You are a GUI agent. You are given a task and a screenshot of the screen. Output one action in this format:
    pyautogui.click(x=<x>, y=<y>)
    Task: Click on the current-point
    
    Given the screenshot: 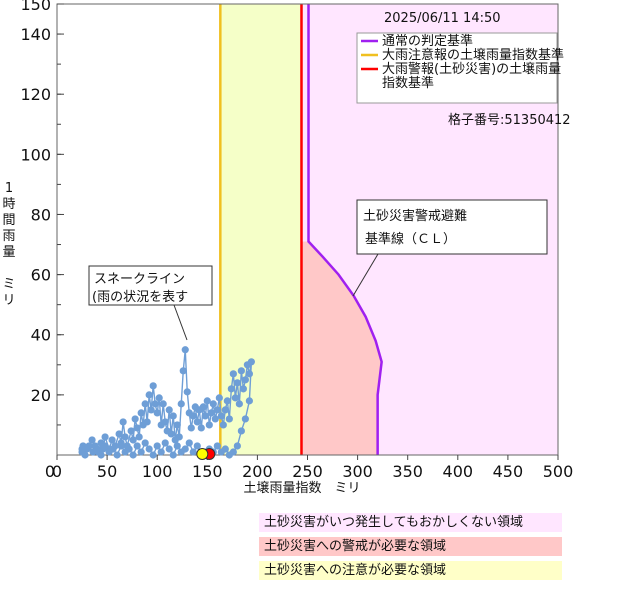 What is the action you would take?
    pyautogui.click(x=202, y=454)
    